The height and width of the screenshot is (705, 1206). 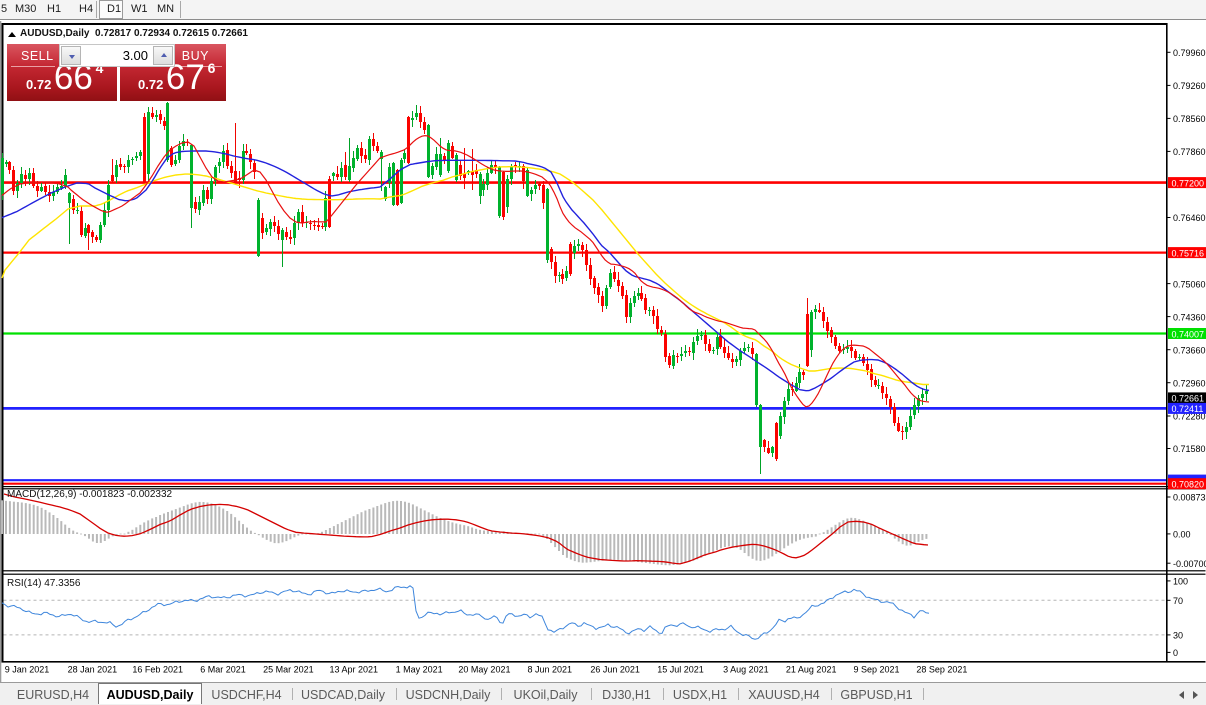 What do you see at coordinates (419, 670) in the screenshot?
I see `svg-text: 1 May 2021` at bounding box center [419, 670].